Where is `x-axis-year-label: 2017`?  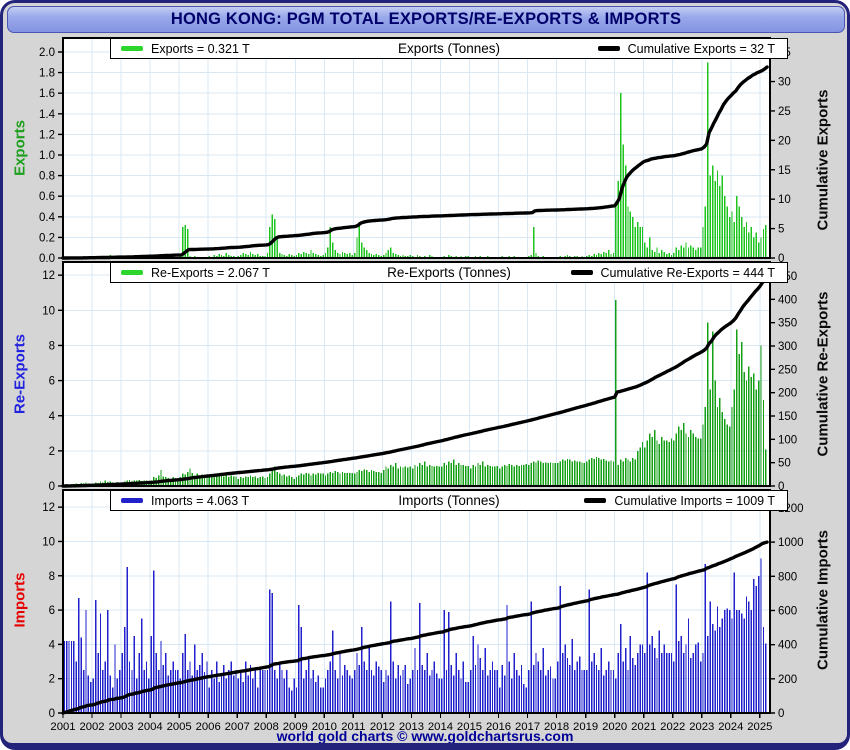 x-axis-year-label: 2017 is located at coordinates (527, 727).